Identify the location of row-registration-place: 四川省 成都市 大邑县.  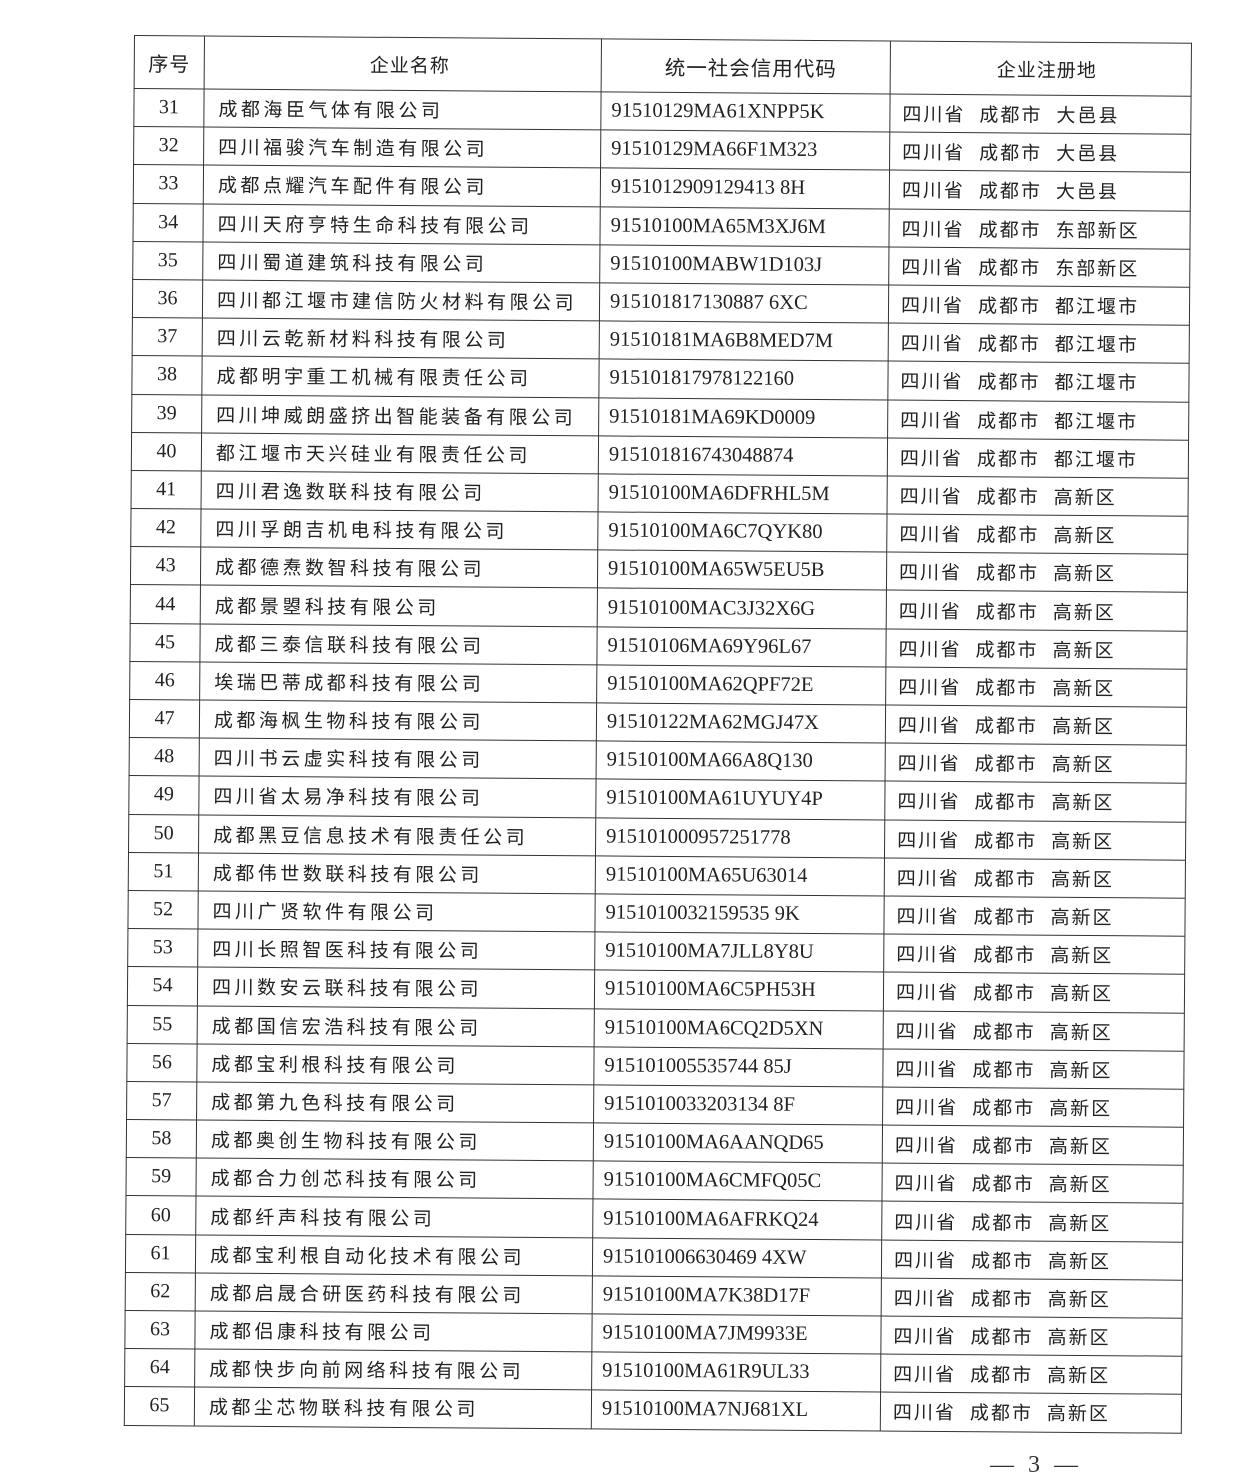
(1040, 190).